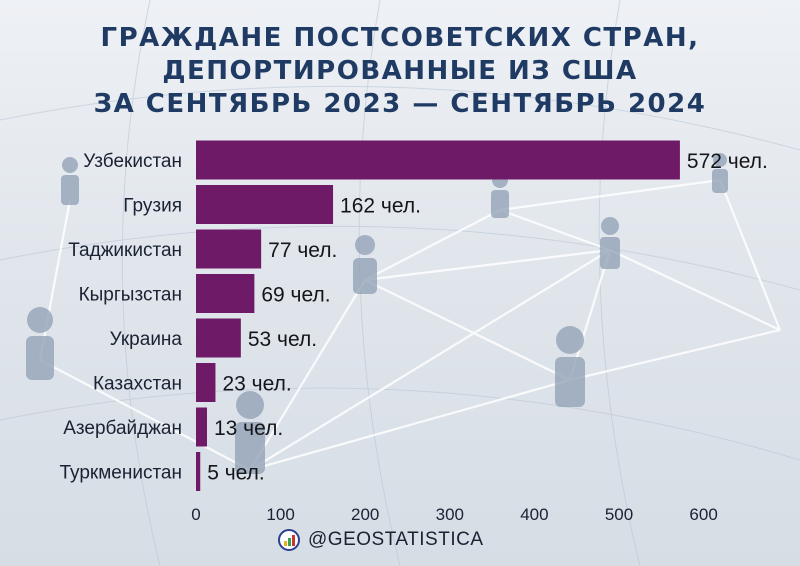 Image resolution: width=800 pixels, height=566 pixels. I want to click on x-tick-label-7: 600, so click(703, 514).